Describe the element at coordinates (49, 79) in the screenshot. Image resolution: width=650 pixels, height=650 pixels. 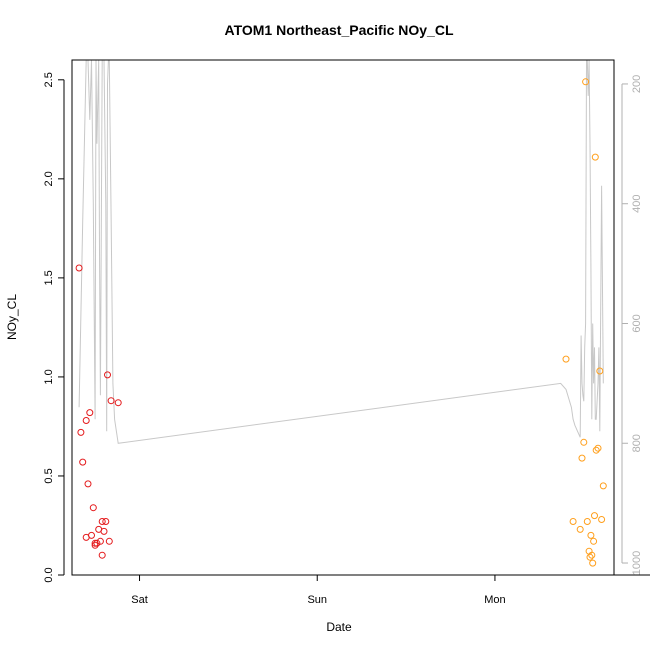
I see `y-tick-label-5: 2.5` at that location.